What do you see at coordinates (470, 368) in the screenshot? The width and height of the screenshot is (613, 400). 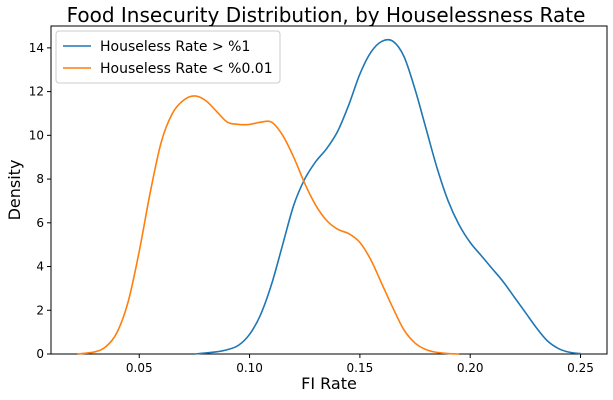 I see `x-tick-label: 0.20` at bounding box center [470, 368].